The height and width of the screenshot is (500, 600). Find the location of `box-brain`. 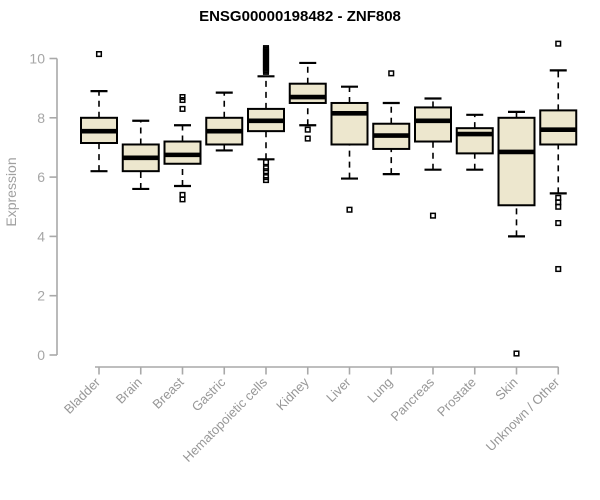

box-brain is located at coordinates (140, 155).